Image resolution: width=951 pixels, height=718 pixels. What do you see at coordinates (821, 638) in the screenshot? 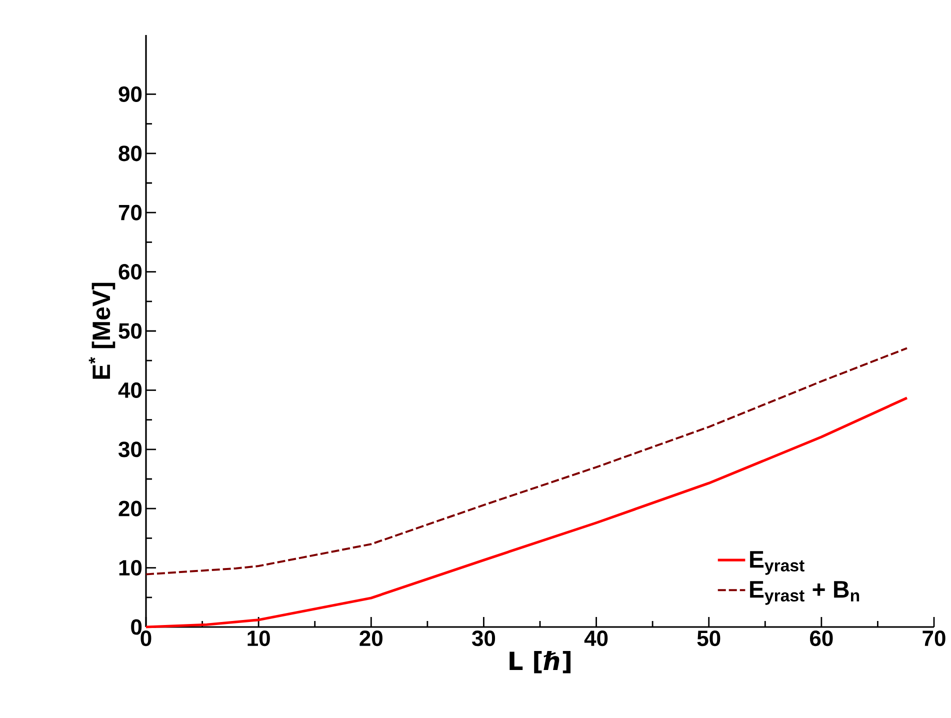
I see `x-tick-label: 60` at bounding box center [821, 638].